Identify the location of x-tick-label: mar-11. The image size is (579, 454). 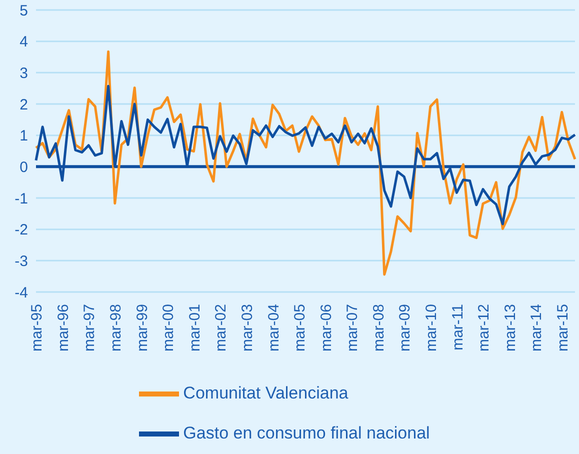
(457, 327).